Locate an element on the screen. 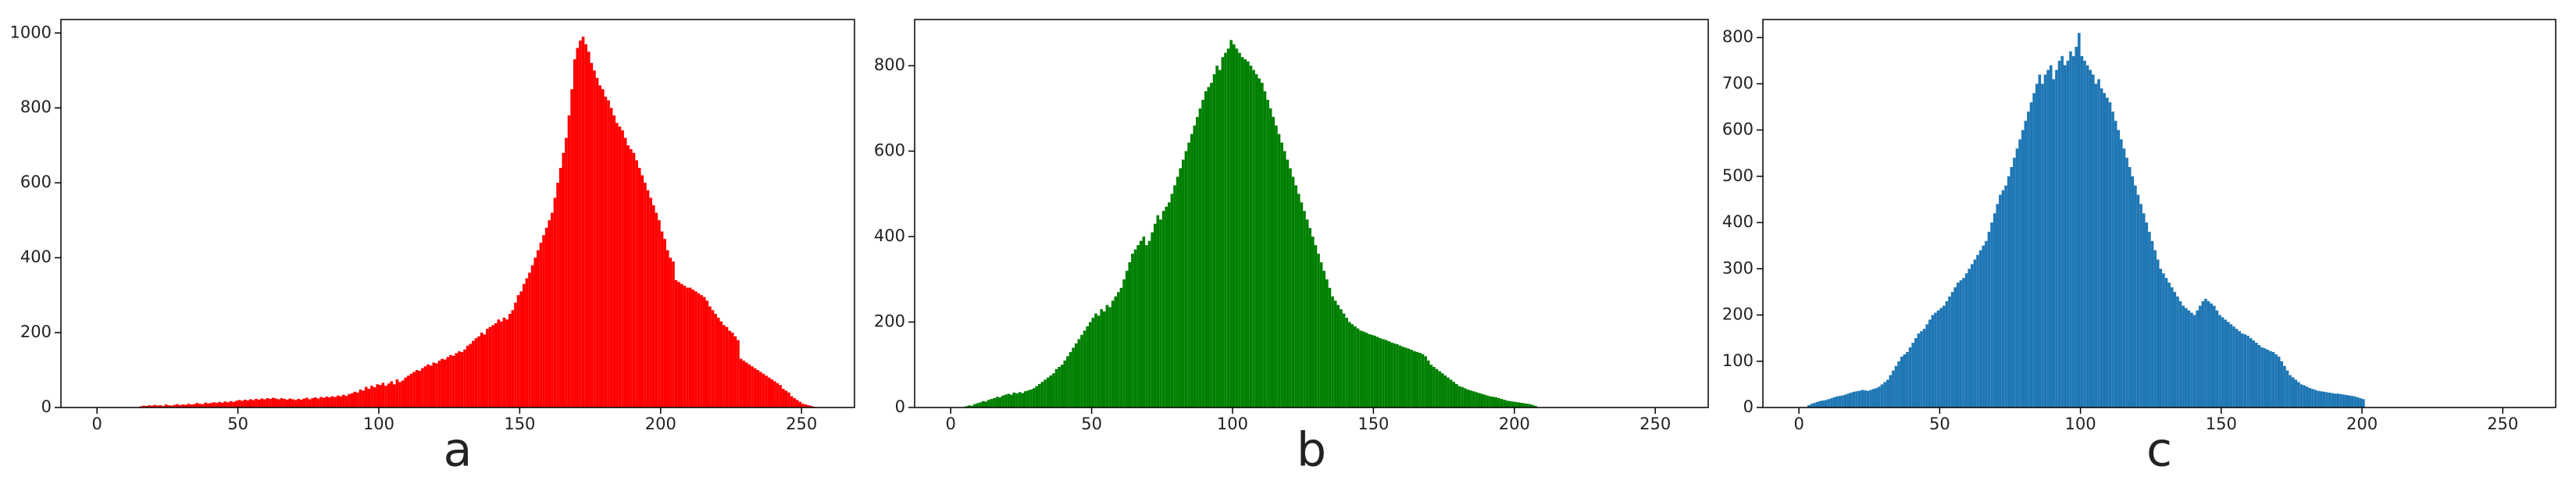 The image size is (2576, 484). x-tick-label: 250 is located at coordinates (1655, 424).